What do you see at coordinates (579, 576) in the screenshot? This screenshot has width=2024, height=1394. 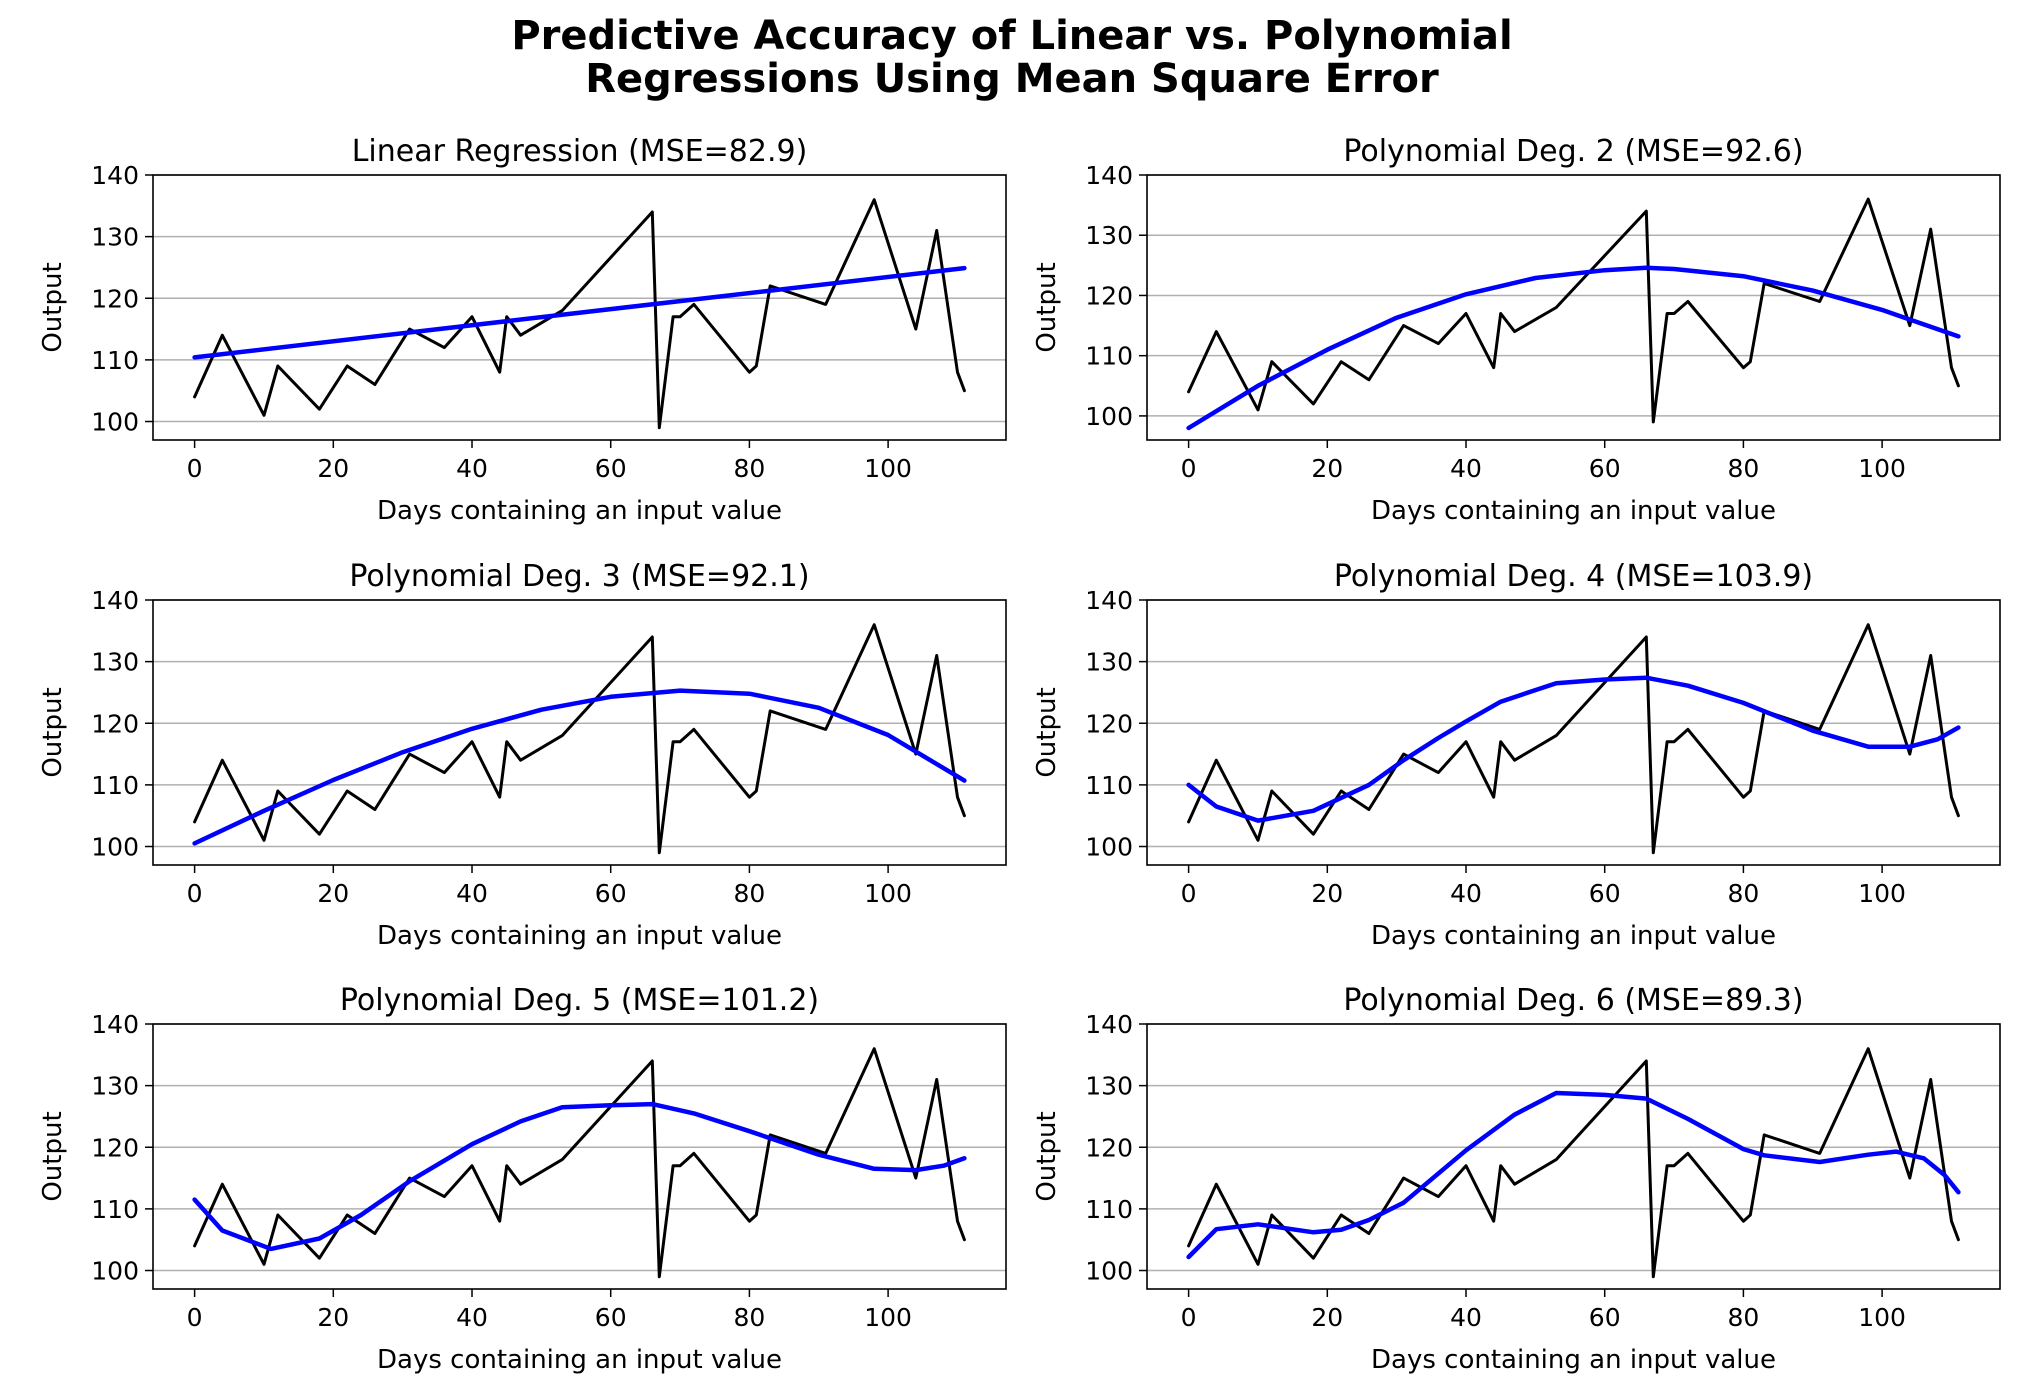 I see `subplot-title: Polynomial Deg. 3 (MSE=92.1)` at bounding box center [579, 576].